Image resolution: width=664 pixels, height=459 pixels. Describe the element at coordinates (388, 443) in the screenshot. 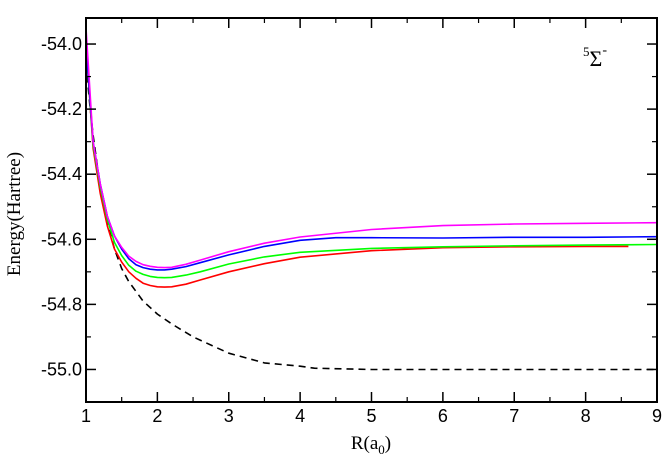

I see `x-axis-title-close: )` at that location.